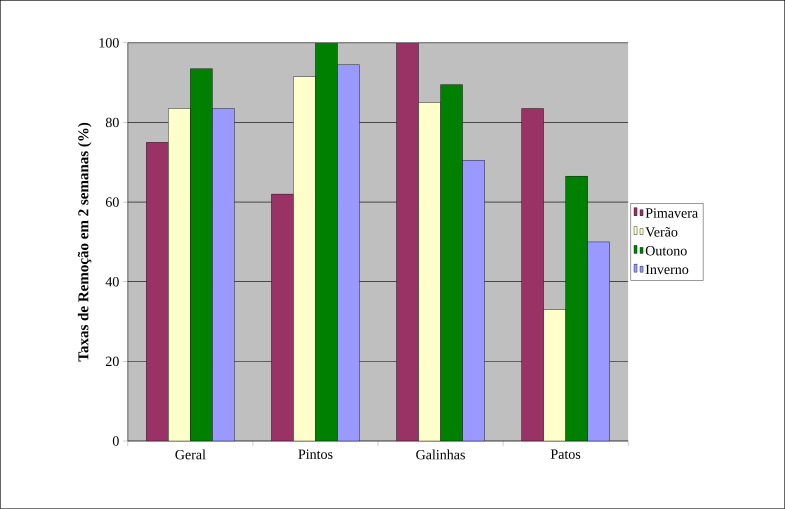  Describe the element at coordinates (109, 43) in the screenshot. I see `y-tick-label: 100` at that location.